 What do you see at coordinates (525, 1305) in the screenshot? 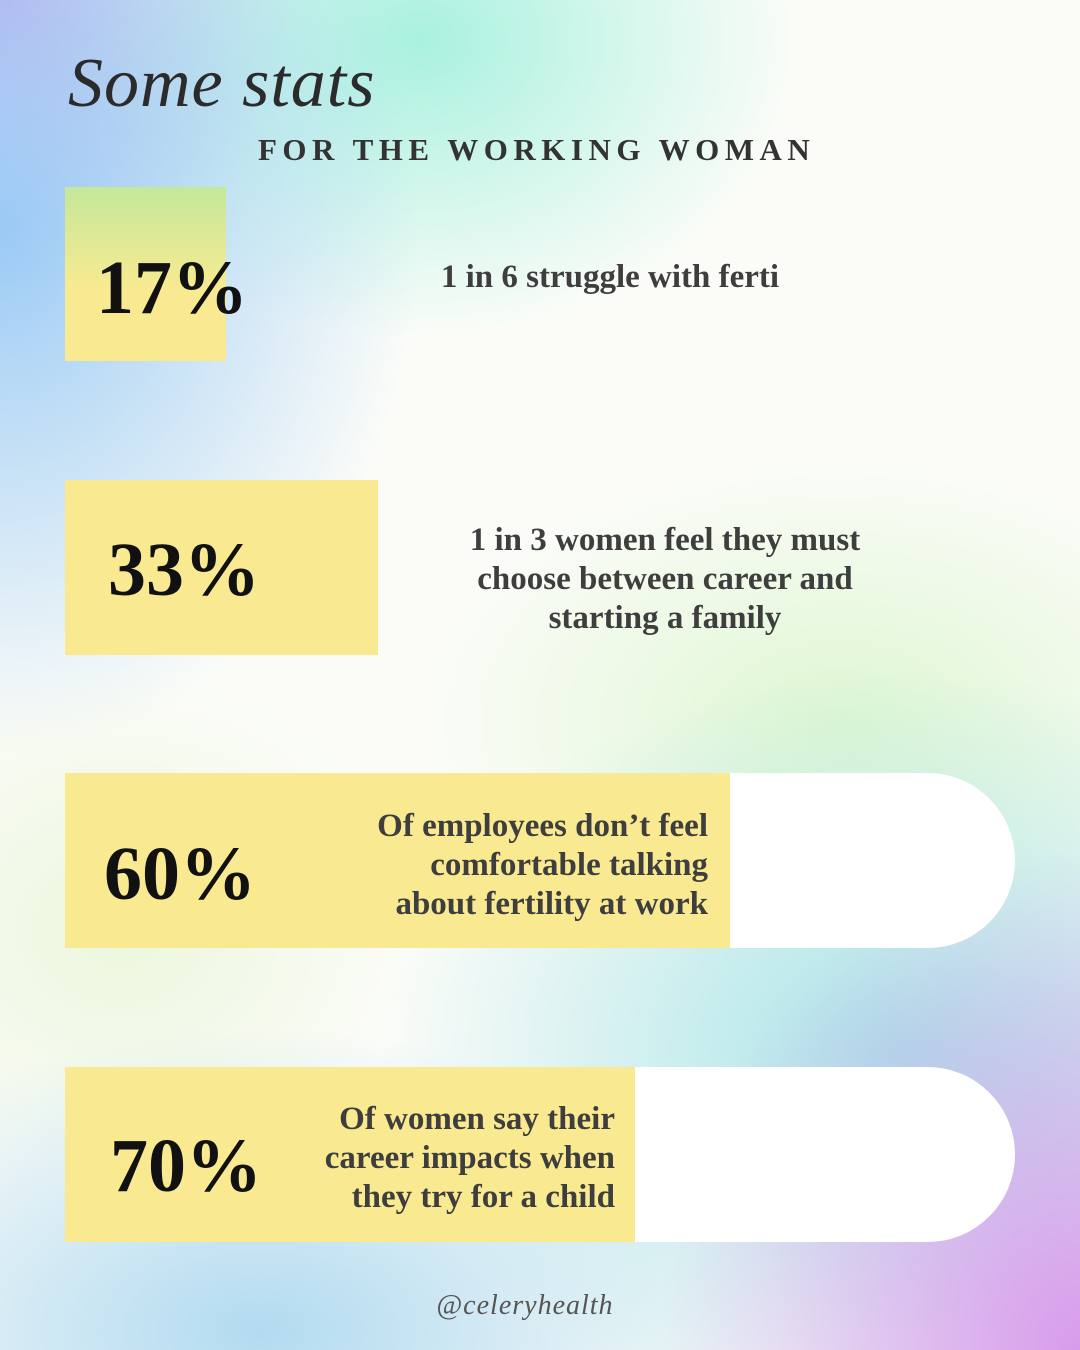
I see `handle: @celeryhealth` at bounding box center [525, 1305].